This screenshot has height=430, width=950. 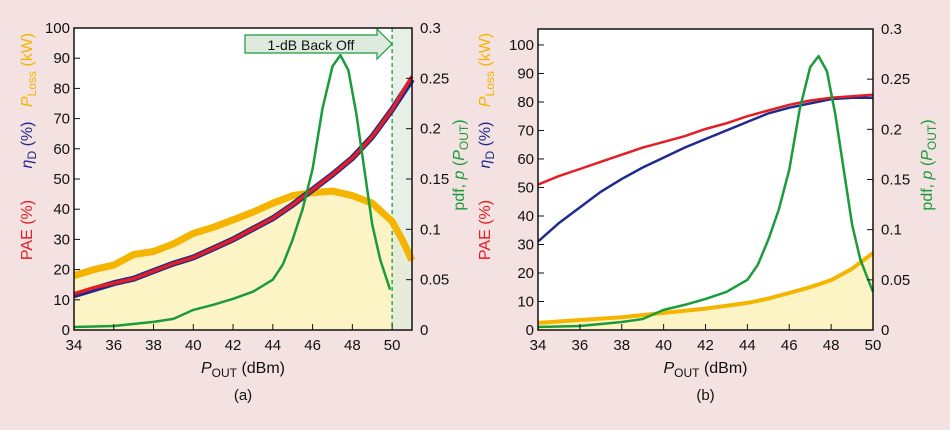 I want to click on eta-sub: D, so click(x=32, y=155).